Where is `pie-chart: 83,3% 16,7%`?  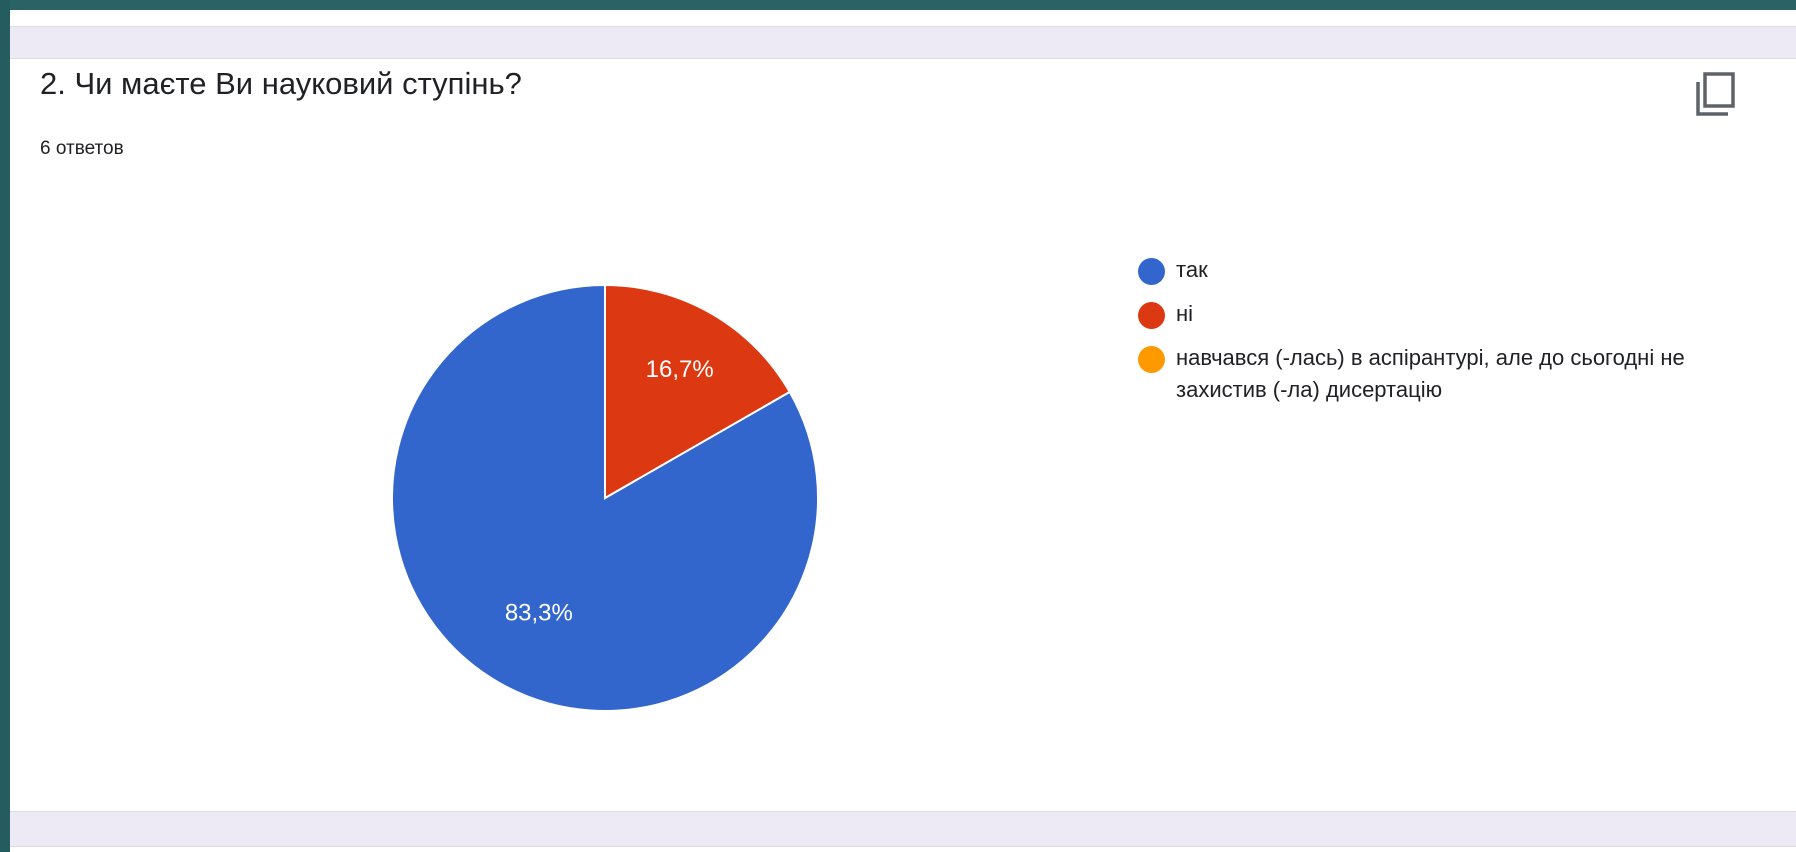 pie-chart: 83,3% 16,7% is located at coordinates (605, 497).